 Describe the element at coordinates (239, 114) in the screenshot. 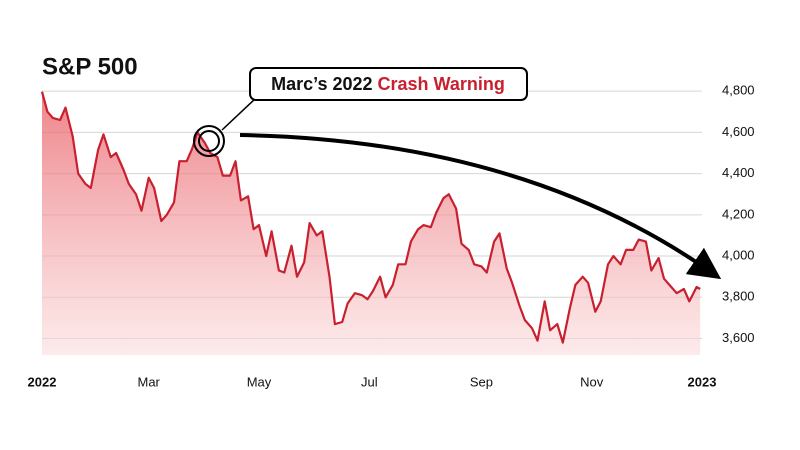

I see `callout-connector` at that location.